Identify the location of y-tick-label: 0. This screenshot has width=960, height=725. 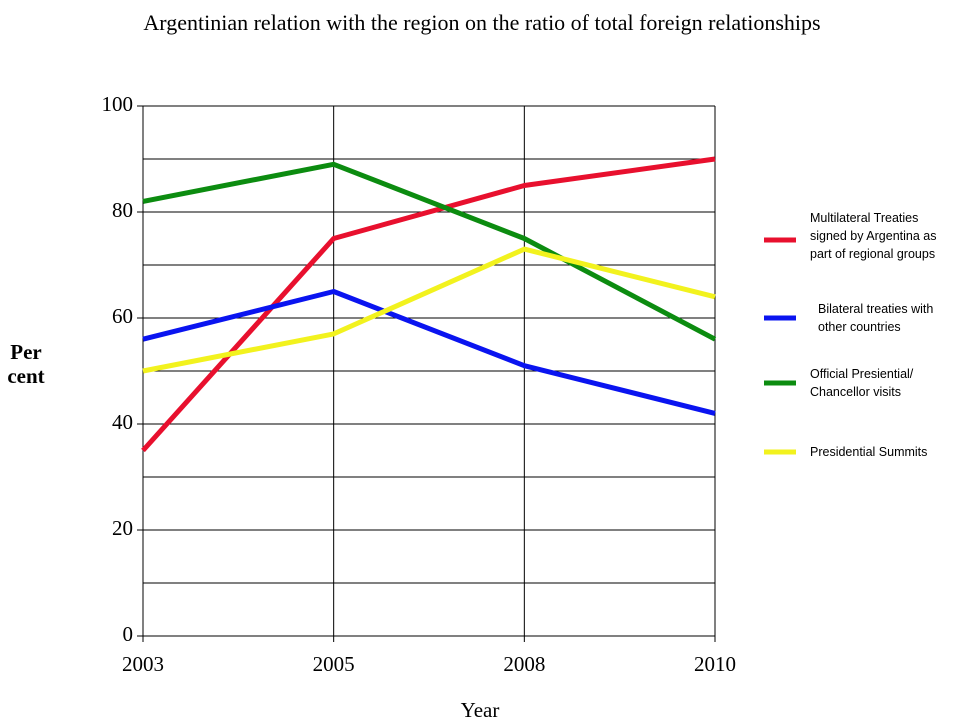
(128, 634).